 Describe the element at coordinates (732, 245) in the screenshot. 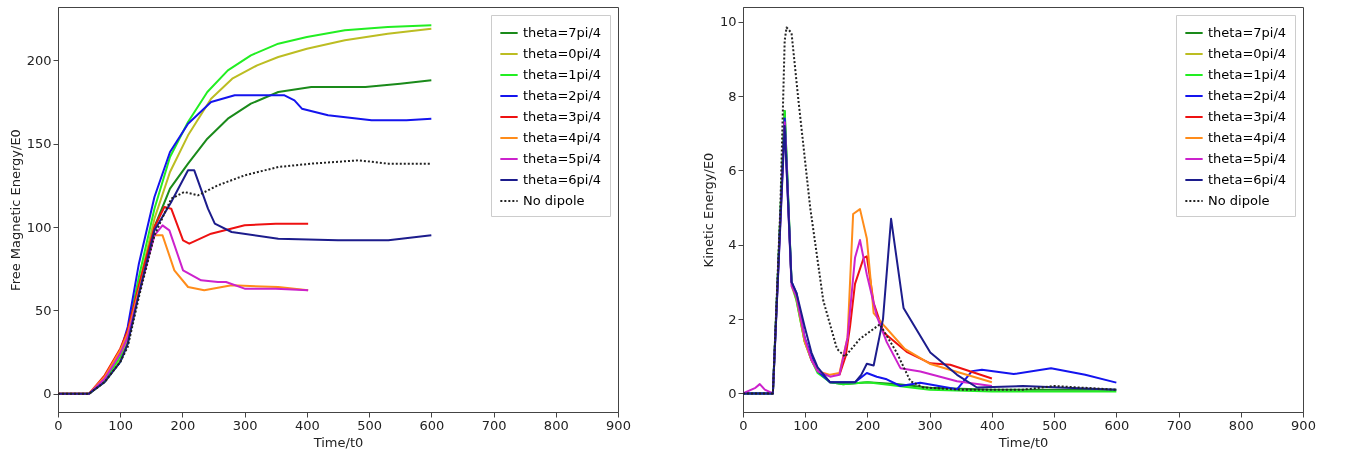

I see `y-tick-label: 4` at that location.